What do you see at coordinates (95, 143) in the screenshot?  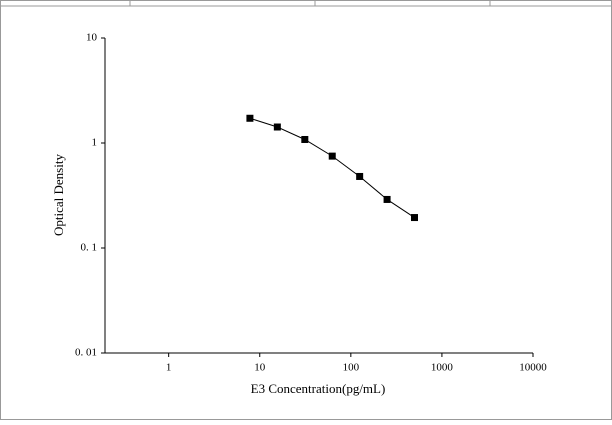 I see `y-tick-label: 1` at bounding box center [95, 143].